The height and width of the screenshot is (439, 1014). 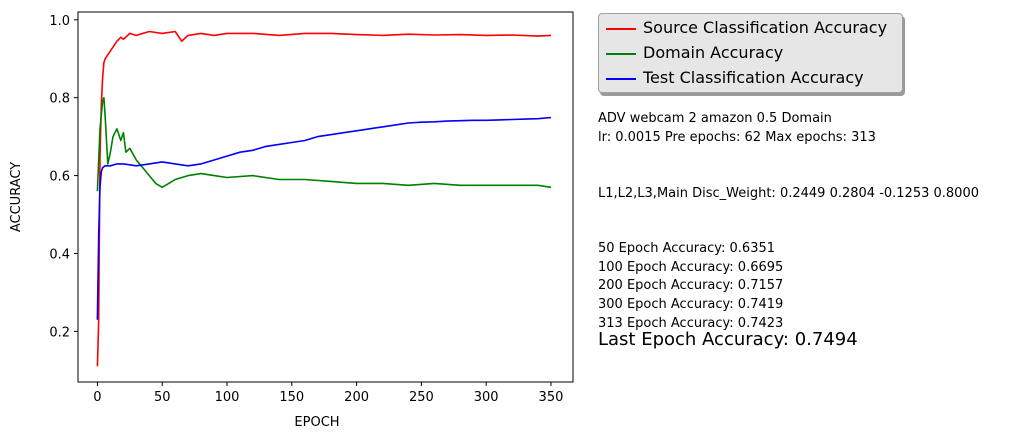 I want to click on x-tick-label: 150, so click(x=291, y=397).